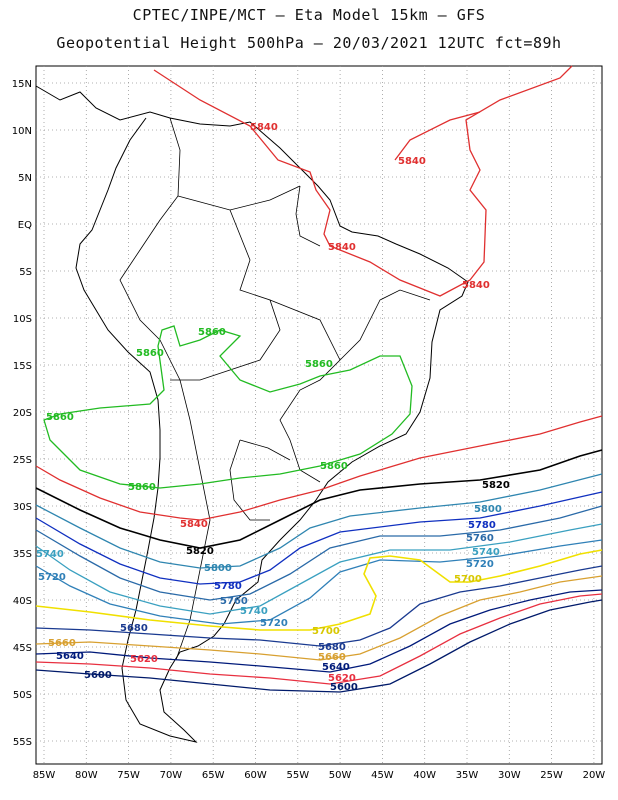 The width and height of the screenshot is (618, 800). I want to click on lat-label: 45S, so click(22, 648).